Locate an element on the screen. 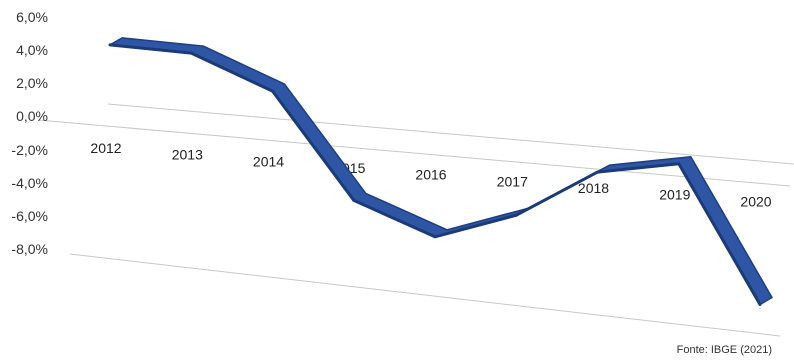 The image size is (794, 360). data-point-2019 is located at coordinates (679, 164).